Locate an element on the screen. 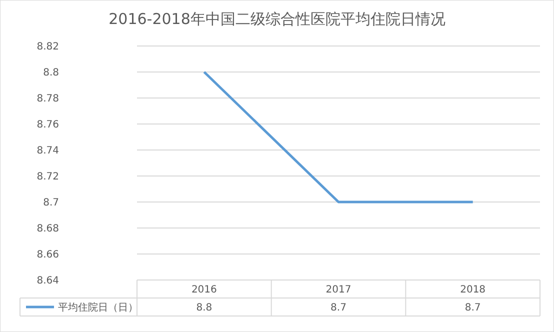  y-tick-label: 8.66 is located at coordinates (47, 255).